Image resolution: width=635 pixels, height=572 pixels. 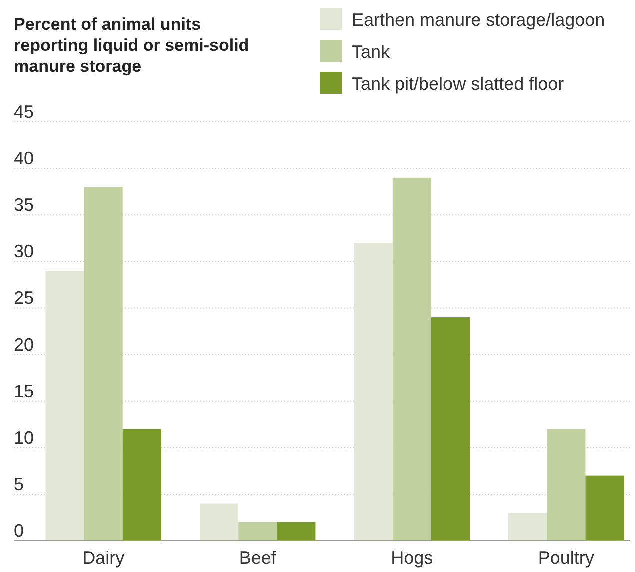 I want to click on x-tick-label: Dairy, so click(x=103, y=558).